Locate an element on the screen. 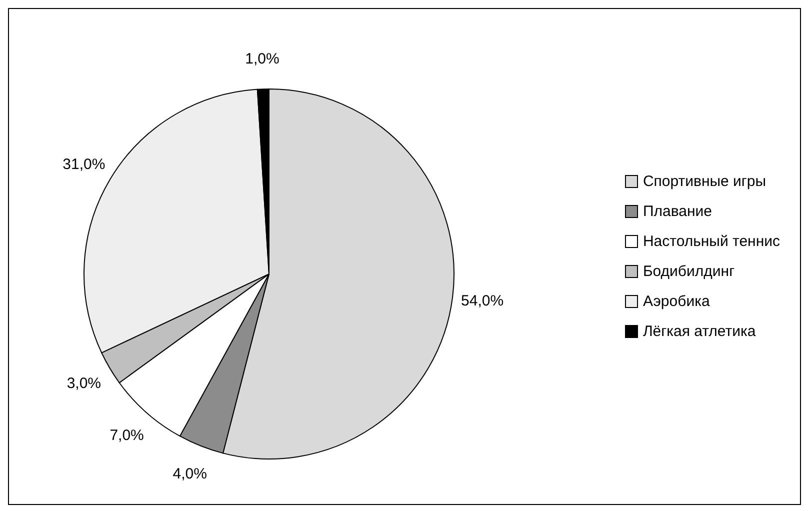 This screenshot has width=809, height=511. data-label: 3,0% is located at coordinates (84, 383).